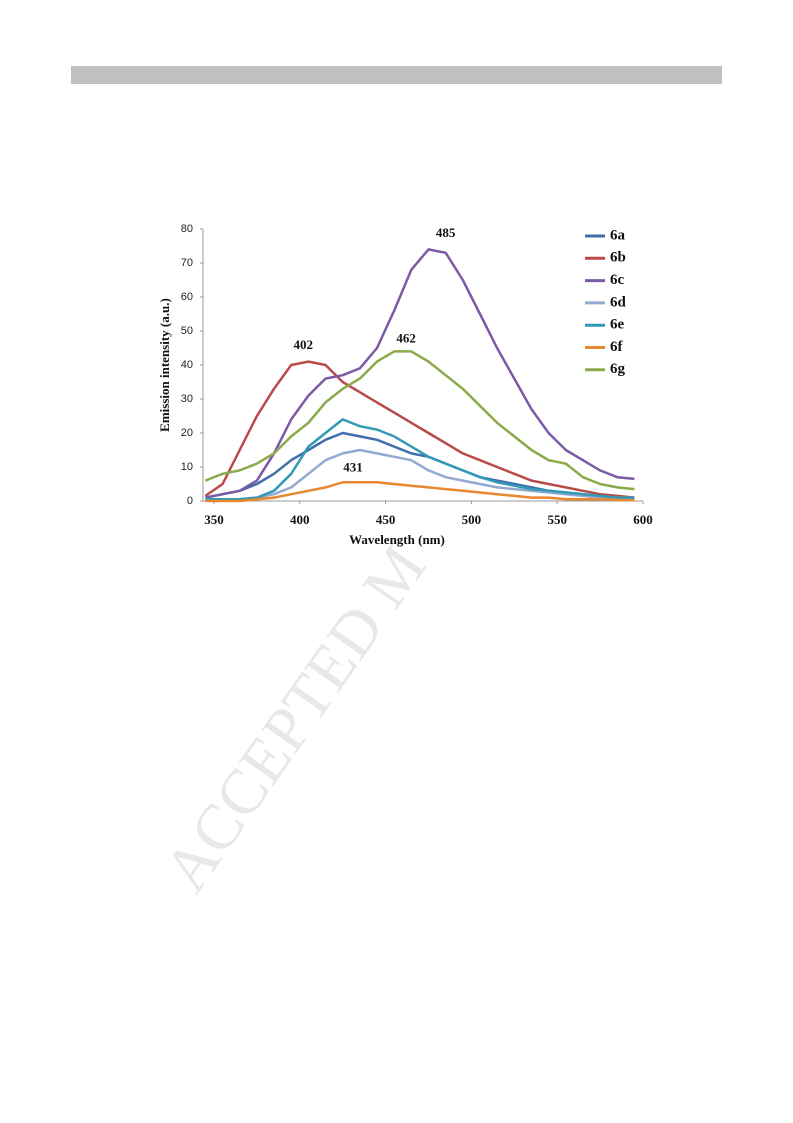  Describe the element at coordinates (397, 539) in the screenshot. I see `x-axis-title: Wavelength (nm)` at that location.